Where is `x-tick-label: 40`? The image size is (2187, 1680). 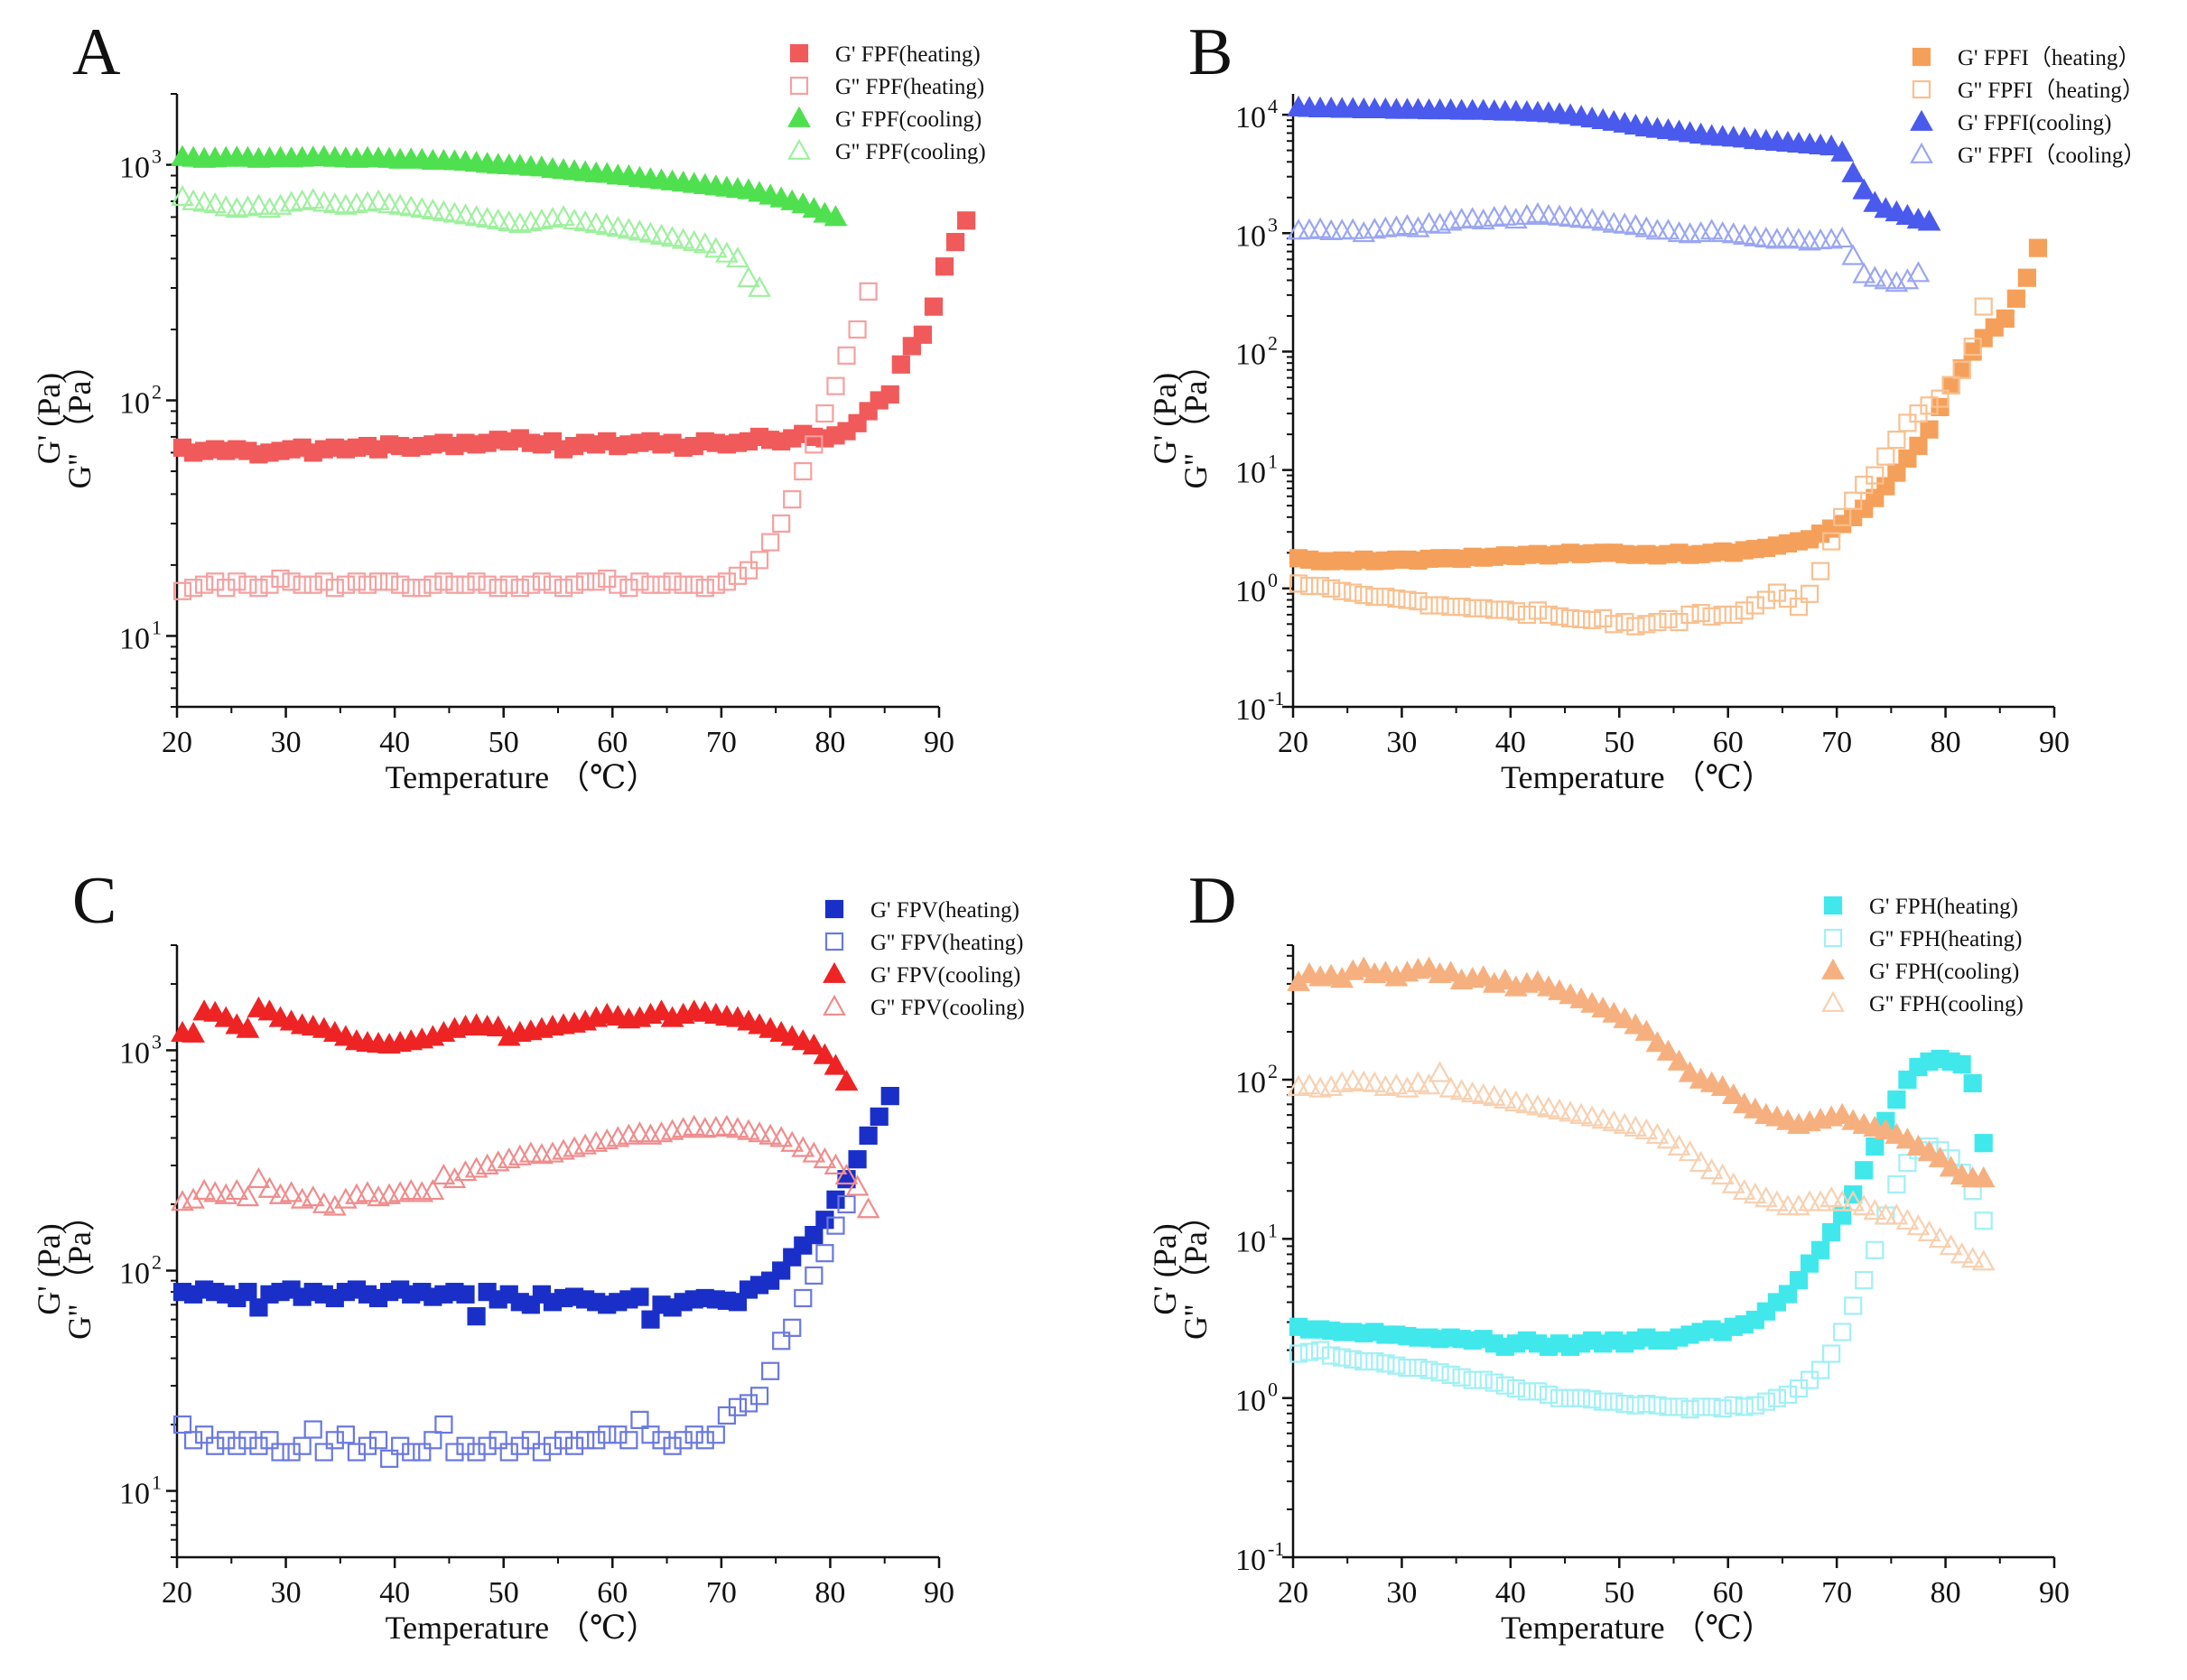 x-tick-label: 40 is located at coordinates (394, 742).